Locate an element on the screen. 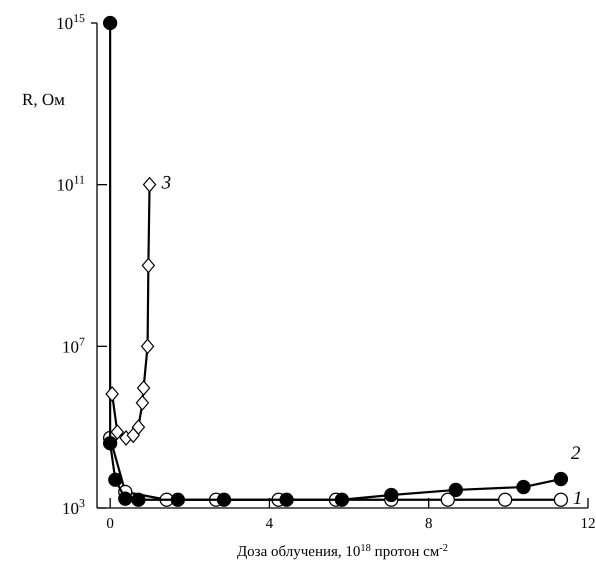 The width and height of the screenshot is (596, 577). y-tick-label: 10$^{11}$ is located at coordinates (71, 183).